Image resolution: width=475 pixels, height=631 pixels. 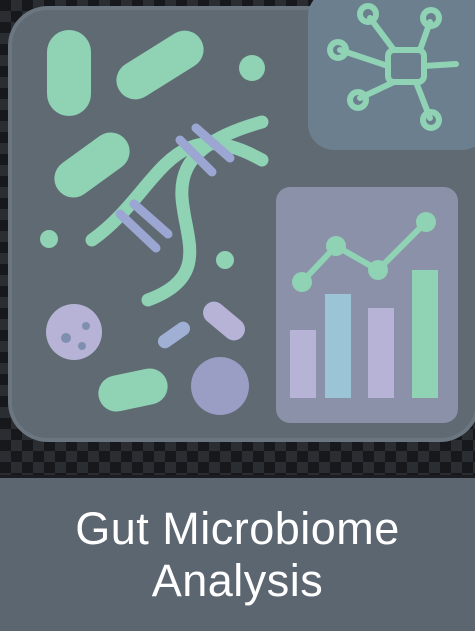 I want to click on network-icon, so click(x=393, y=67).